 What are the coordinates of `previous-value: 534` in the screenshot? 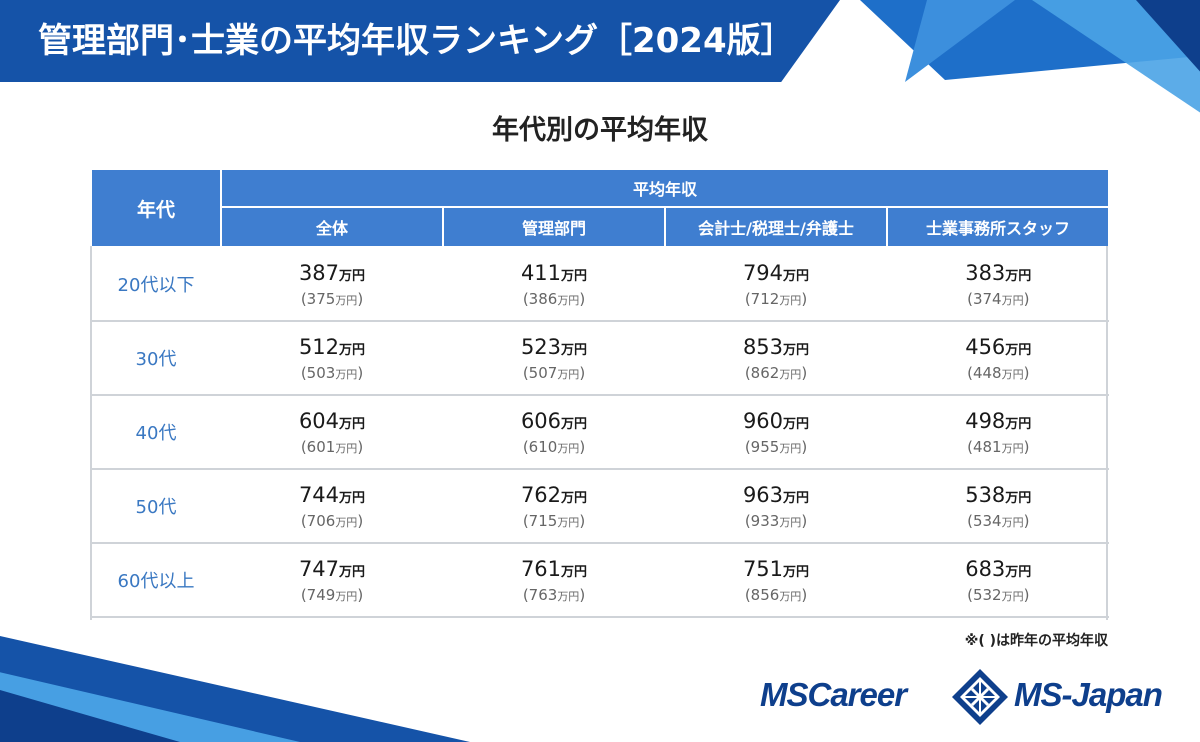 It's located at (987, 520).